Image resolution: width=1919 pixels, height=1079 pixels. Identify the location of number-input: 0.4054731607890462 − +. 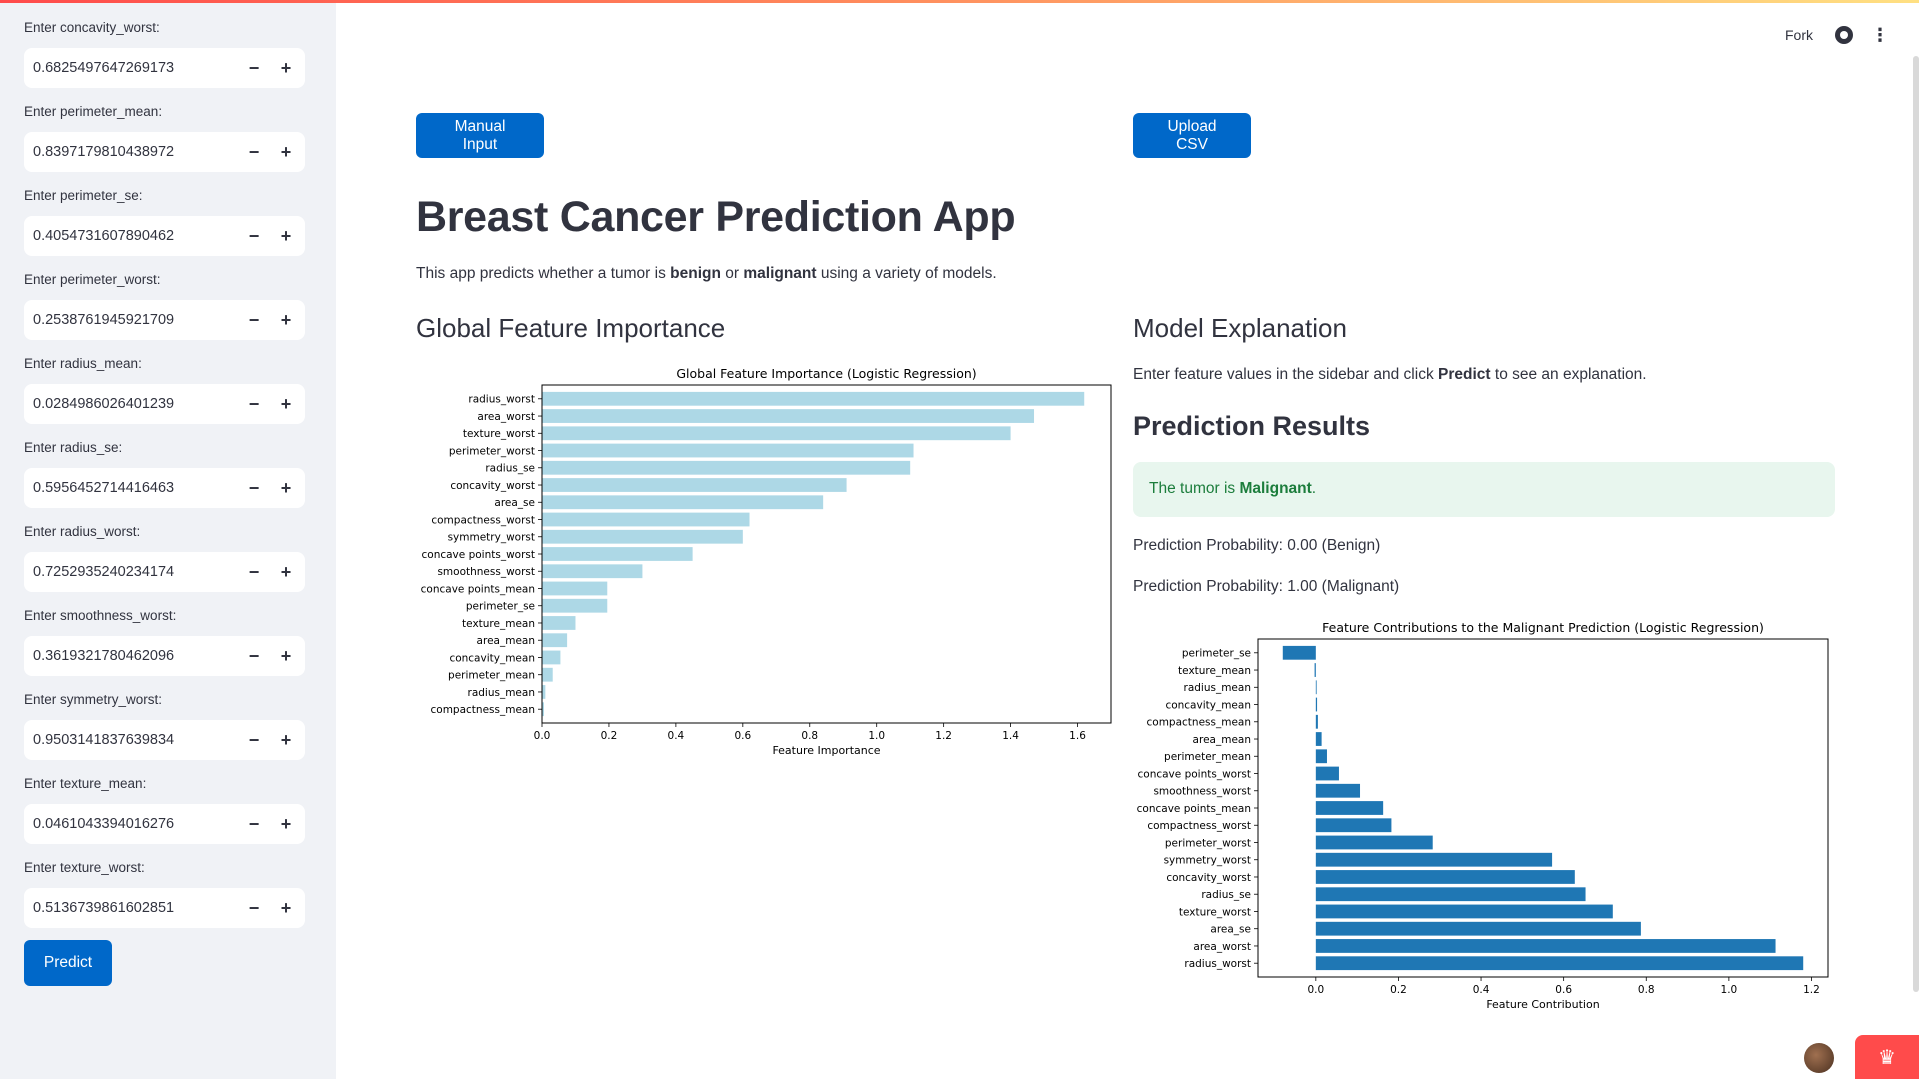
(164, 236).